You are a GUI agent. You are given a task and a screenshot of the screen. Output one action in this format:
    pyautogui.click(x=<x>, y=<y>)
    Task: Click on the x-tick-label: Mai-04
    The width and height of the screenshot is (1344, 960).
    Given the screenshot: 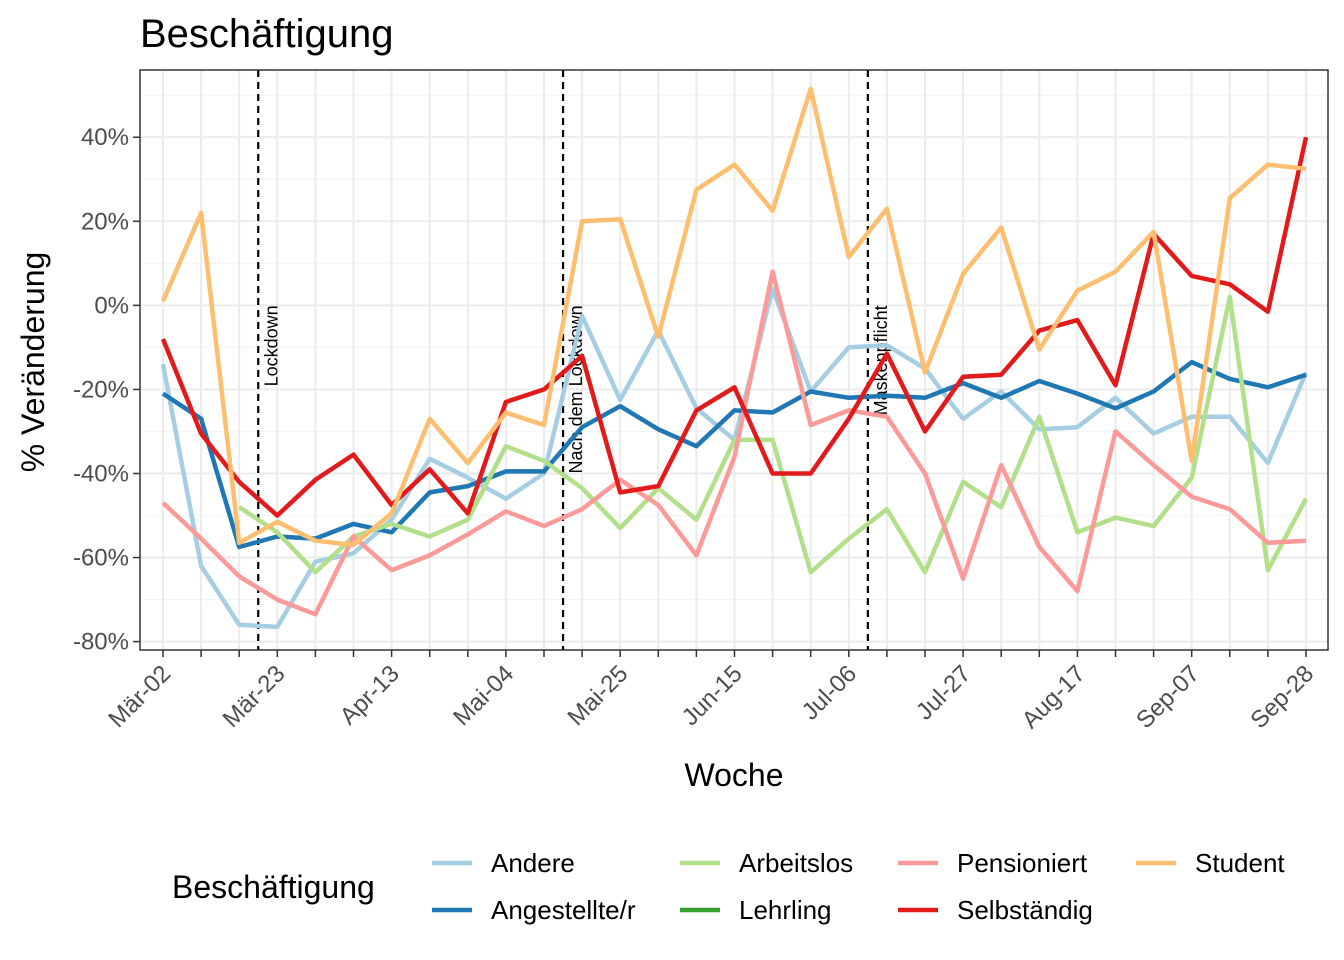 What is the action you would take?
    pyautogui.click(x=483, y=695)
    